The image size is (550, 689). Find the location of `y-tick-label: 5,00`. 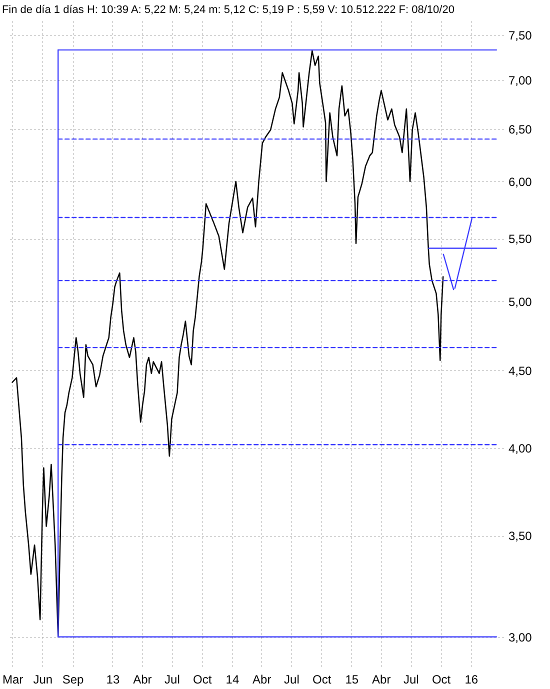

y-tick-label: 5,00 is located at coordinates (520, 301).